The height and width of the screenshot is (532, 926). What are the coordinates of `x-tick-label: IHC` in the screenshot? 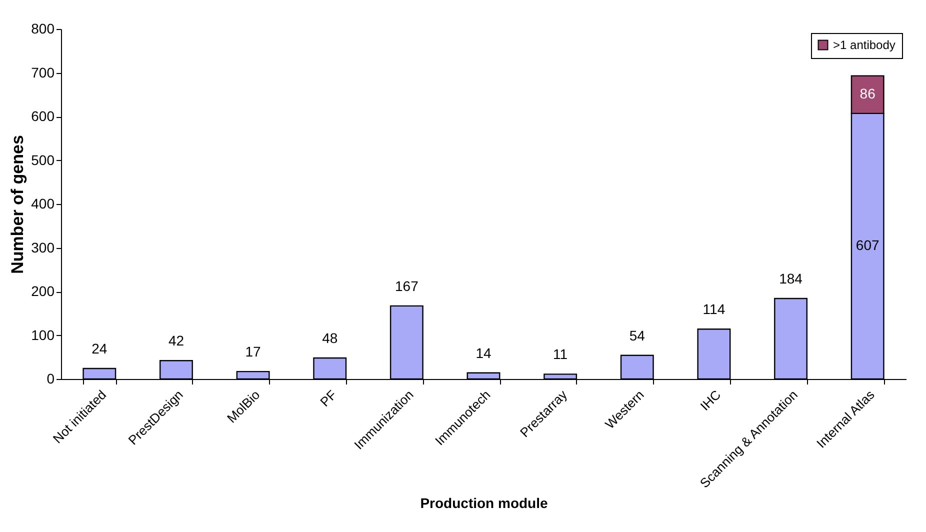 It's located at (710, 400).